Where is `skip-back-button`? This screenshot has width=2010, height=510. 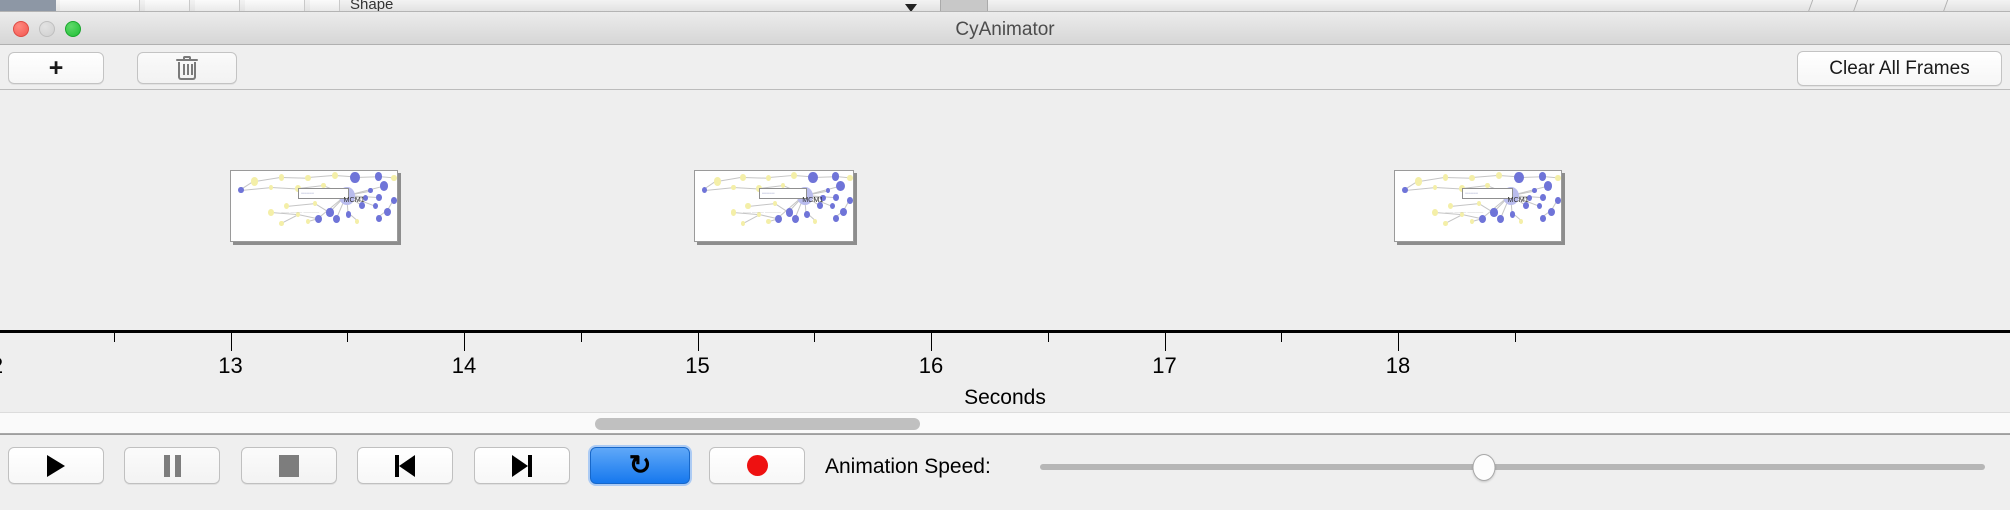
skip-back-button is located at coordinates (405, 465).